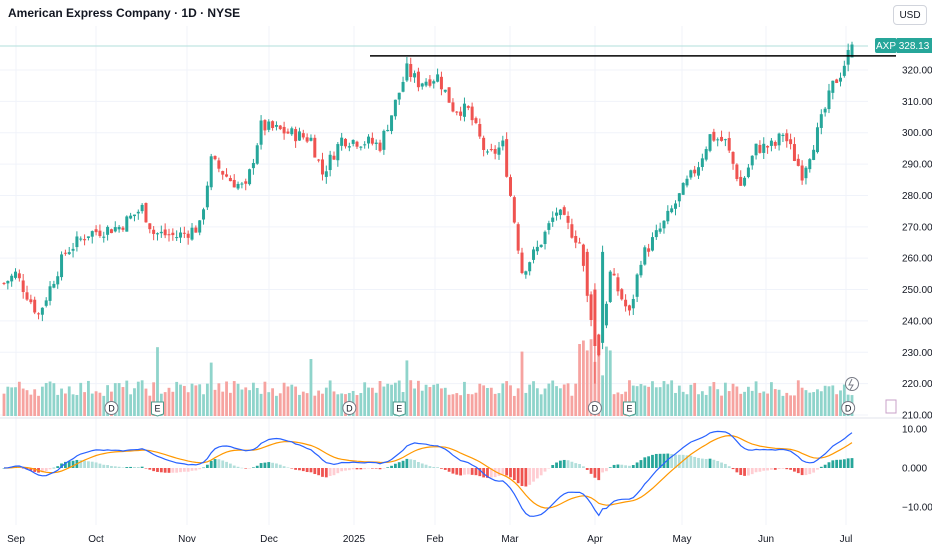 The image size is (932, 550). I want to click on y-tick-label: 270.00, so click(917, 227).